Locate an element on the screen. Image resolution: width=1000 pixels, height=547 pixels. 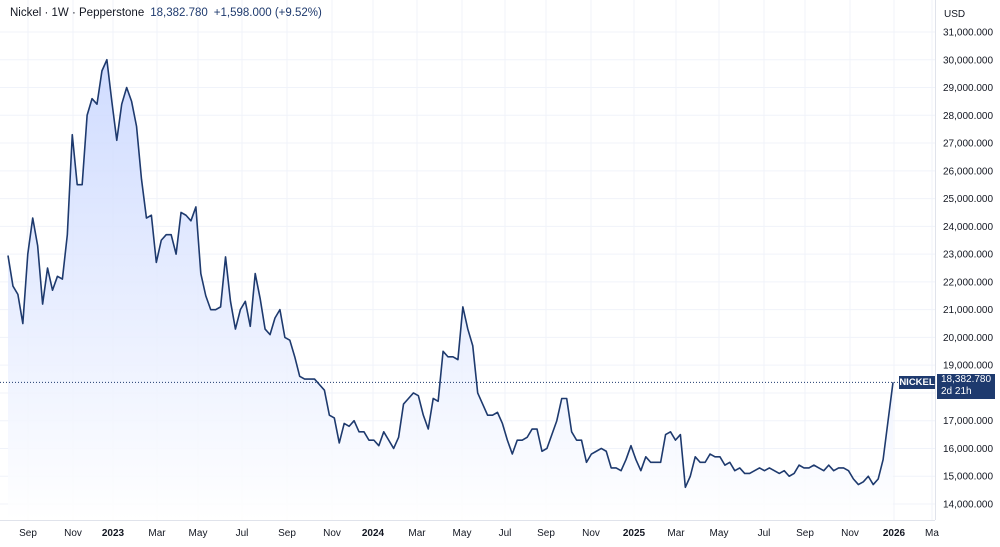
y-tick-label: 25,000.000 is located at coordinates (968, 199).